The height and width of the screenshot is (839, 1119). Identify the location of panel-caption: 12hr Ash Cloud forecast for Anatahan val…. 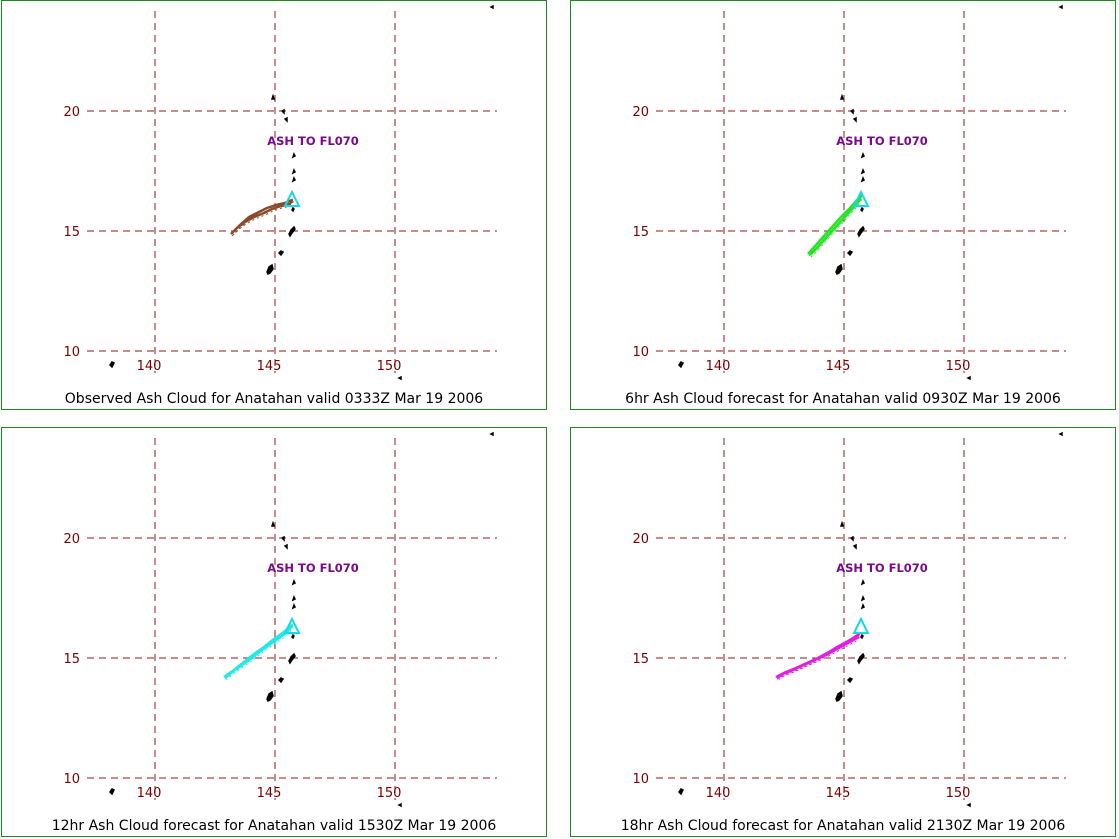
(274, 826).